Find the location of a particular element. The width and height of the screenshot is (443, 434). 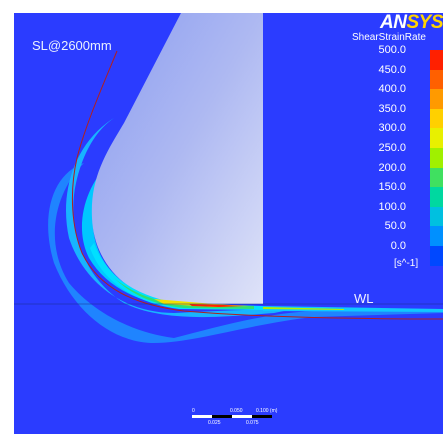

scale-label-0075: 0.075 is located at coordinates (252, 423).